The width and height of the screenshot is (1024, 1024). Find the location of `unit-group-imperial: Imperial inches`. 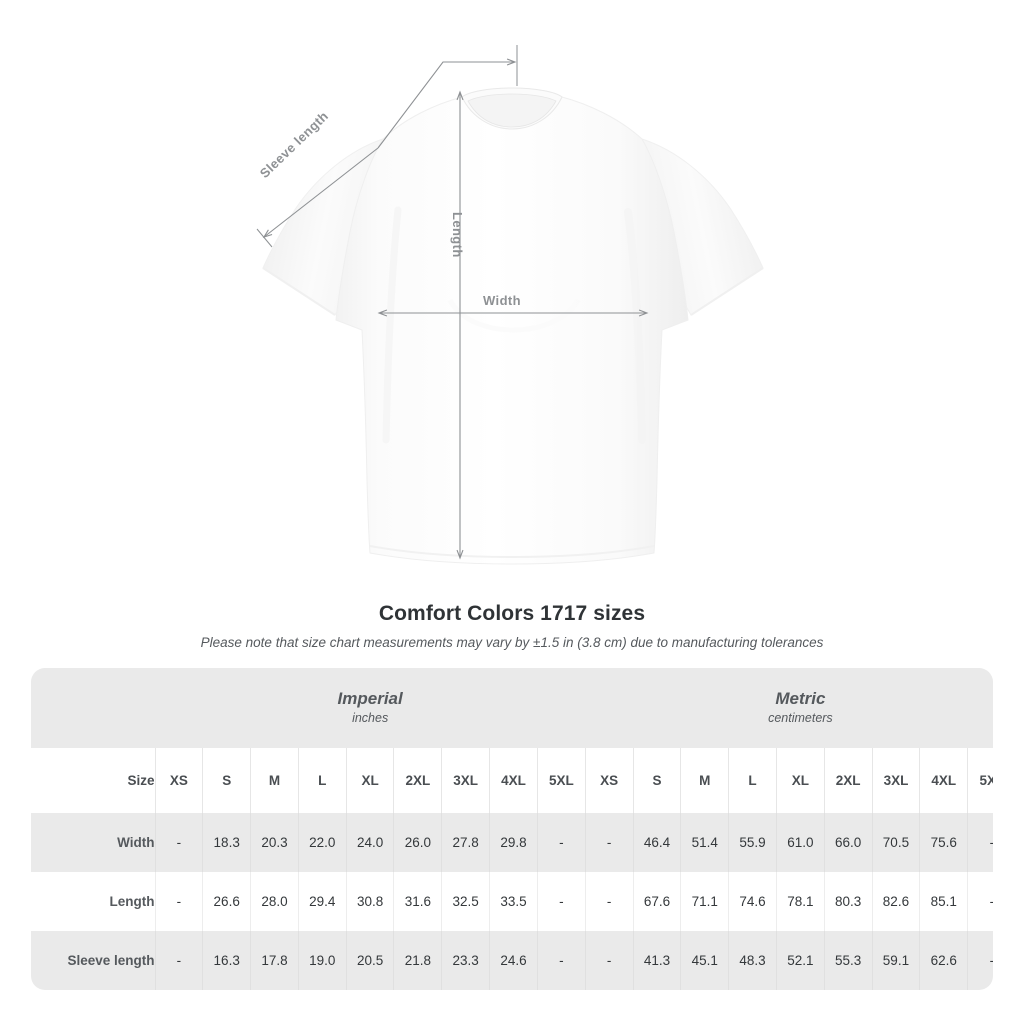

unit-group-imperial: Imperial inches is located at coordinates (370, 708).